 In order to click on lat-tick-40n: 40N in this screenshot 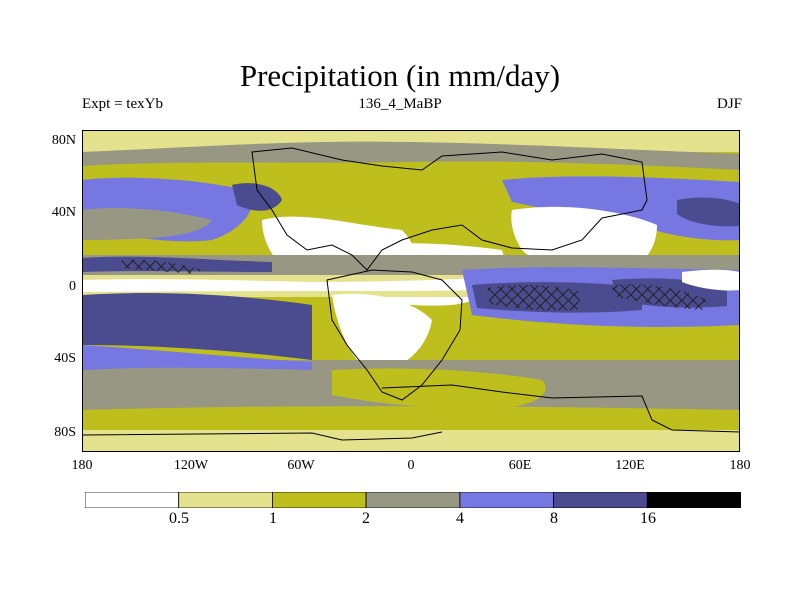, I will do `click(63, 212)`.